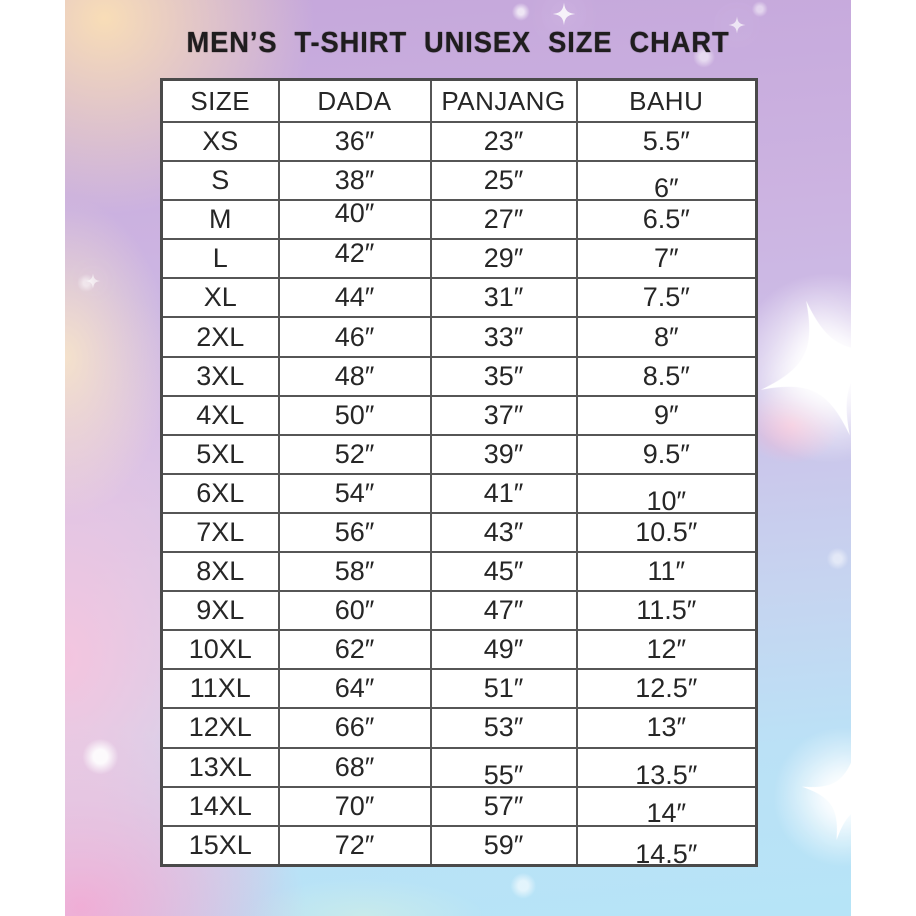  What do you see at coordinates (666, 220) in the screenshot?
I see `bahu-value-cell: 6.5″` at bounding box center [666, 220].